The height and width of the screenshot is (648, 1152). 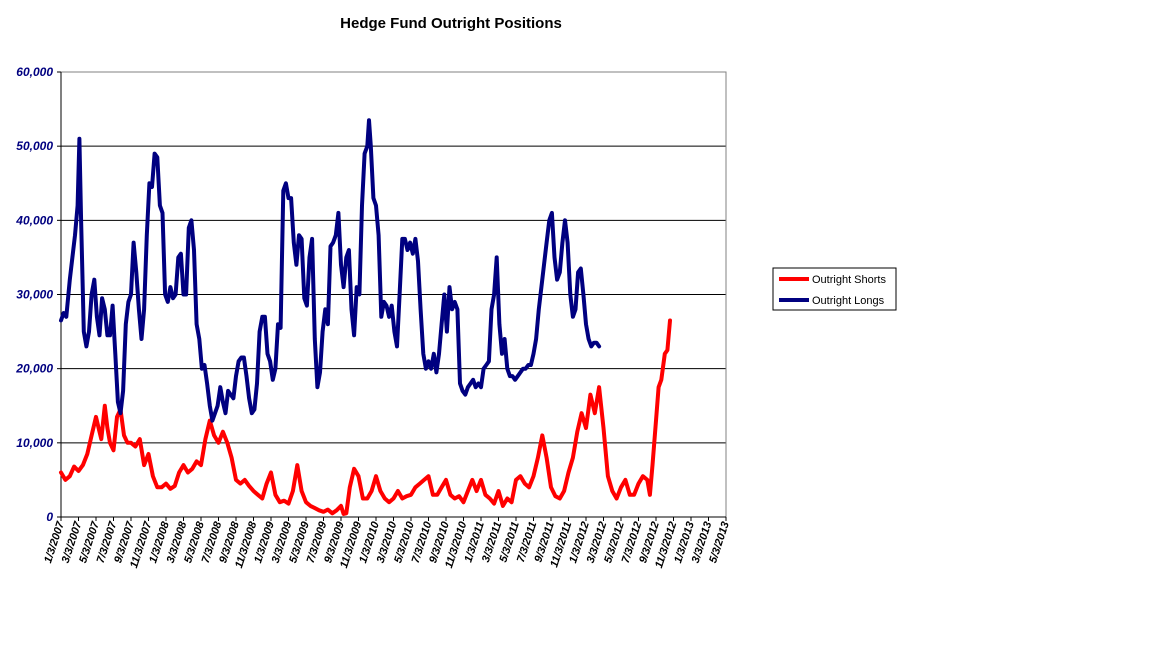 I want to click on chart-title: Hedge Fund Outright Positions, so click(x=451, y=23).